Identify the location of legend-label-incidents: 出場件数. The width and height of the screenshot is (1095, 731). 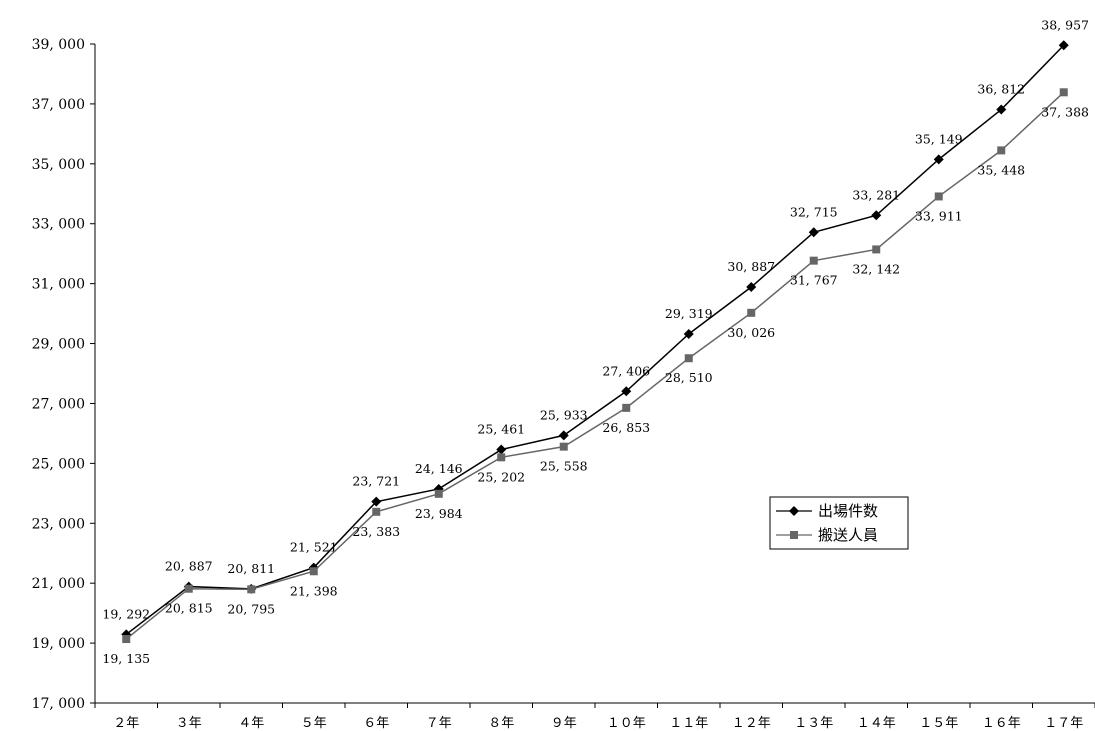
(848, 511).